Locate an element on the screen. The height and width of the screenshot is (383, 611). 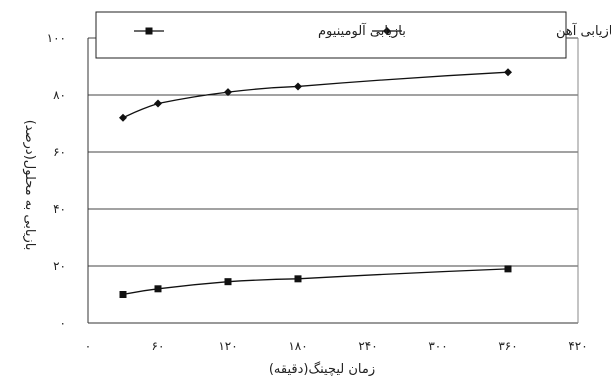
x-tick-label-7: ۴۲۰ is located at coordinates (577, 346).